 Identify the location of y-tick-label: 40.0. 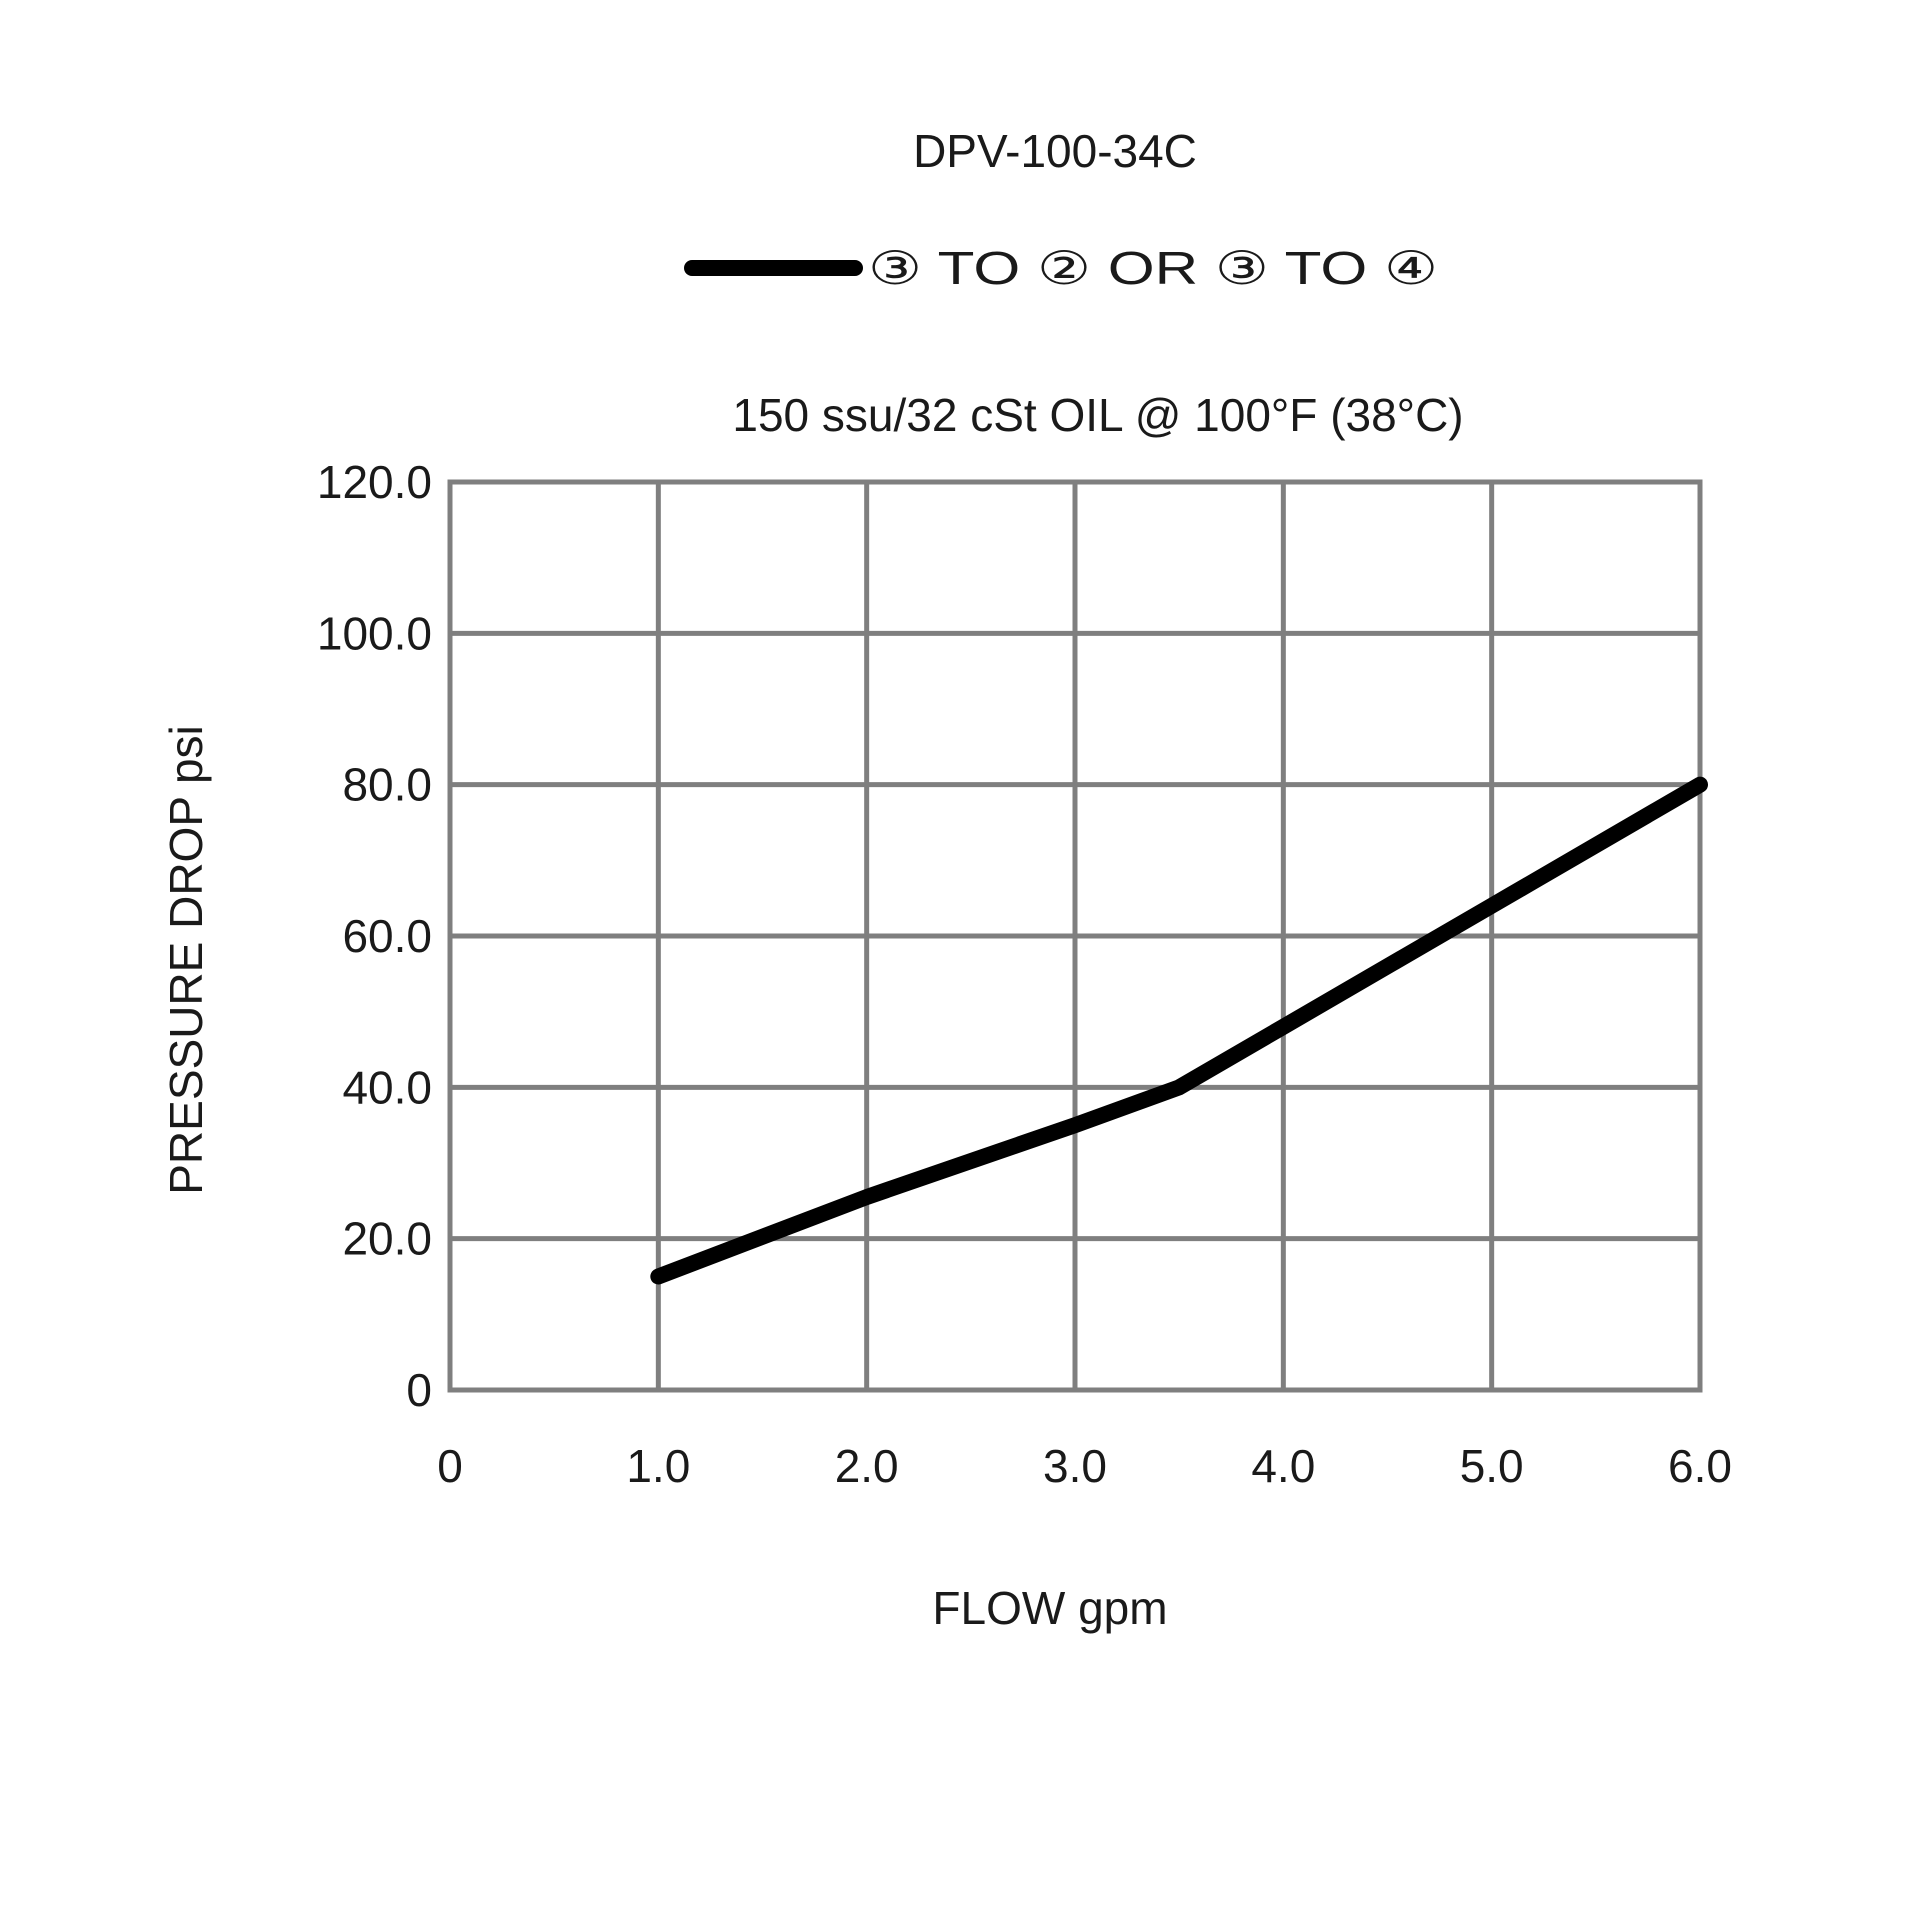
(387, 1087).